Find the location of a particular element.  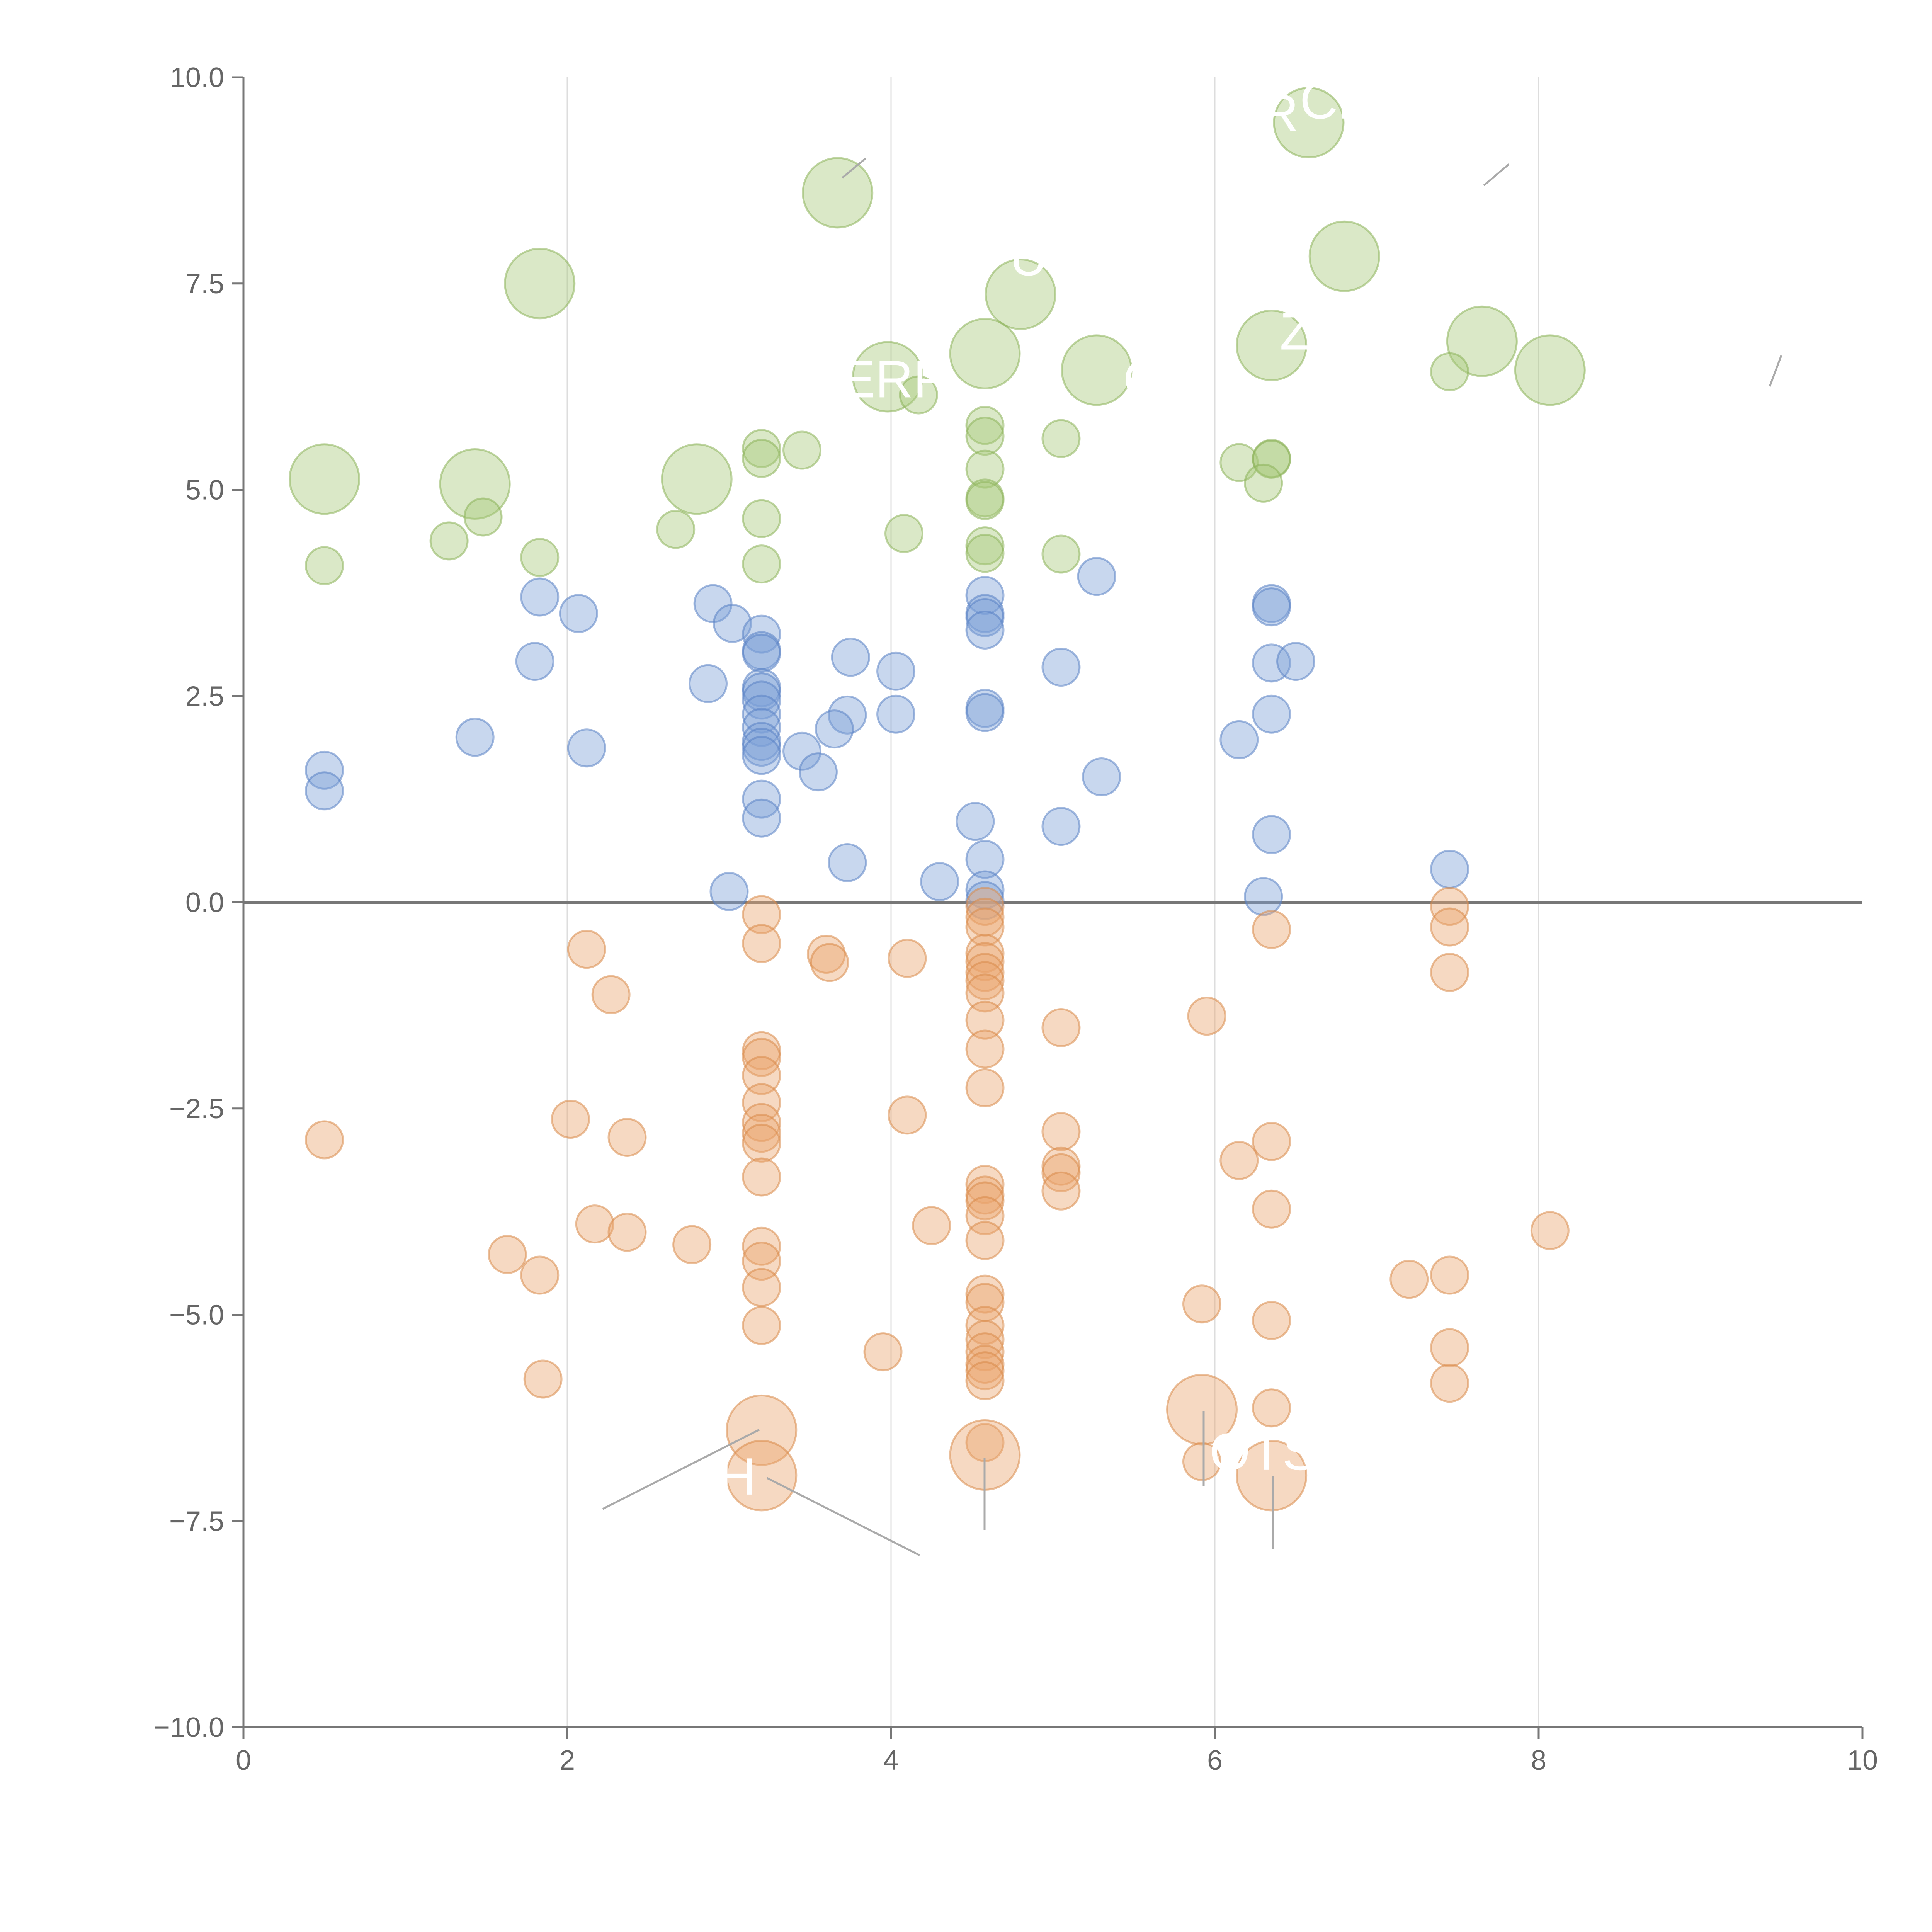

data-label: C is located at coordinates (1142, 379).